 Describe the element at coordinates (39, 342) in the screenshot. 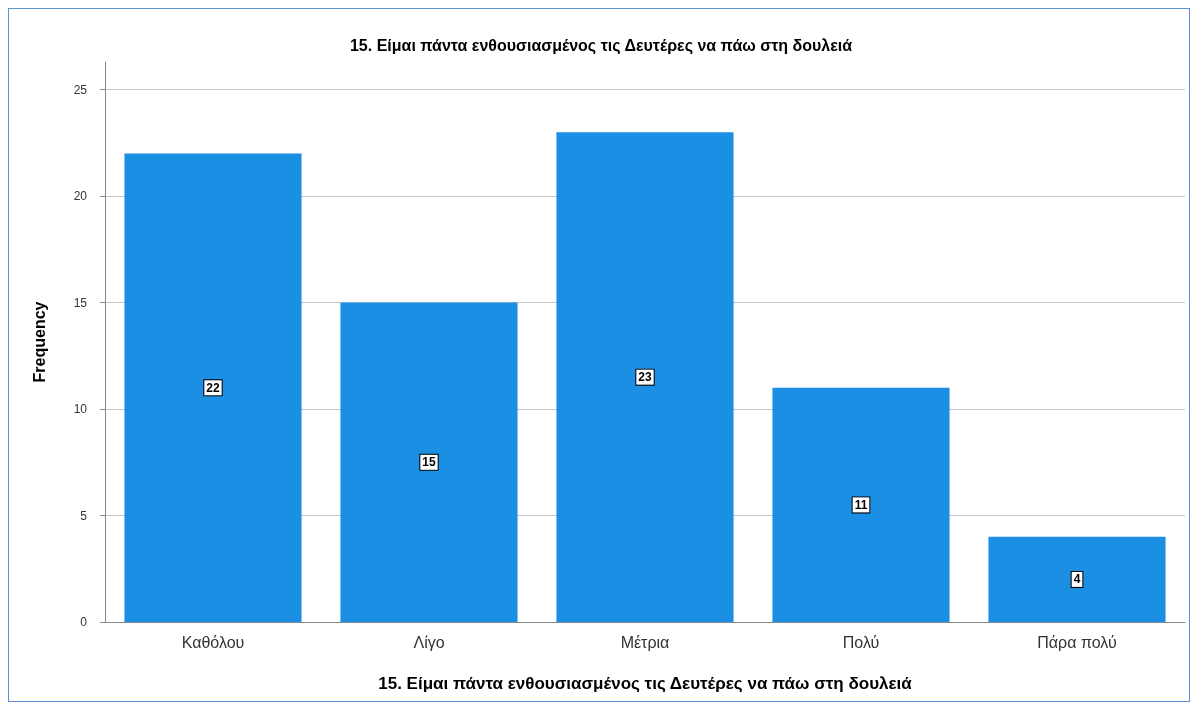

I see `y-axis-title: Frequency` at that location.